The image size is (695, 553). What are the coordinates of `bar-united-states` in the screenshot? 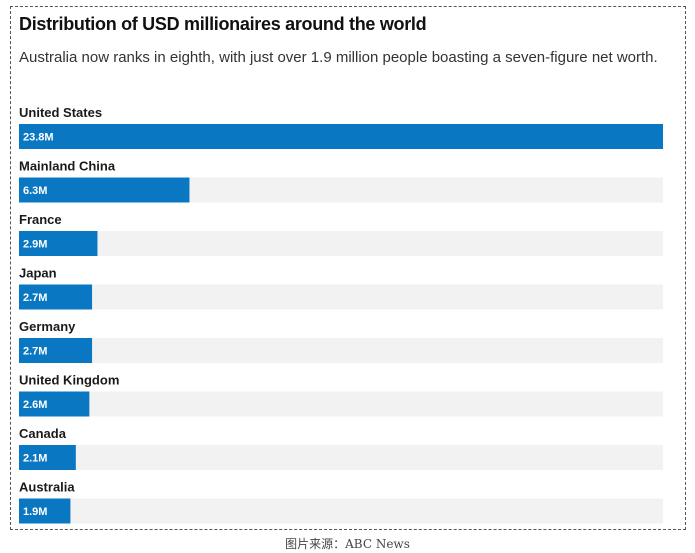 It's located at (341, 136).